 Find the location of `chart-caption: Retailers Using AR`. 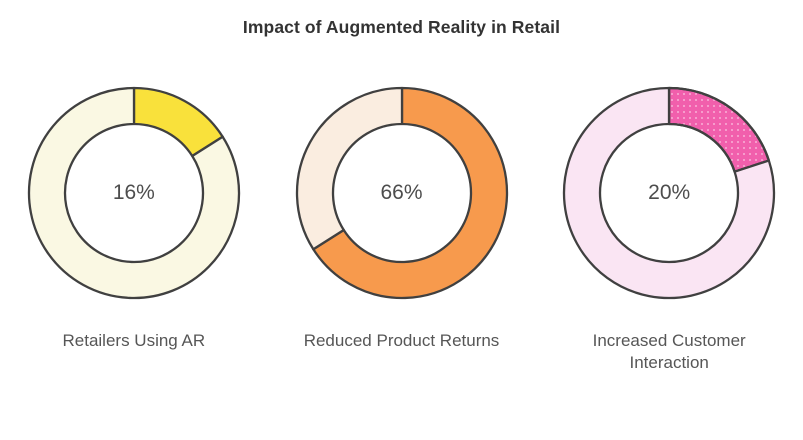

chart-caption: Retailers Using AR is located at coordinates (134, 340).